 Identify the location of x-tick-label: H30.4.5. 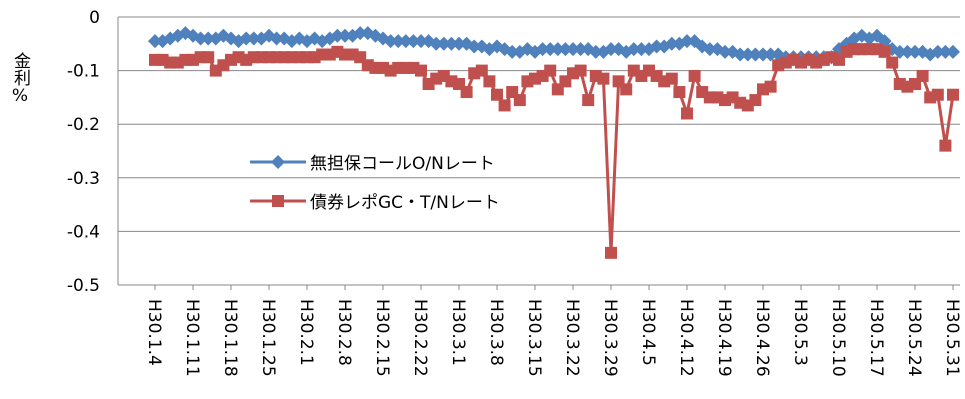
(648, 332).